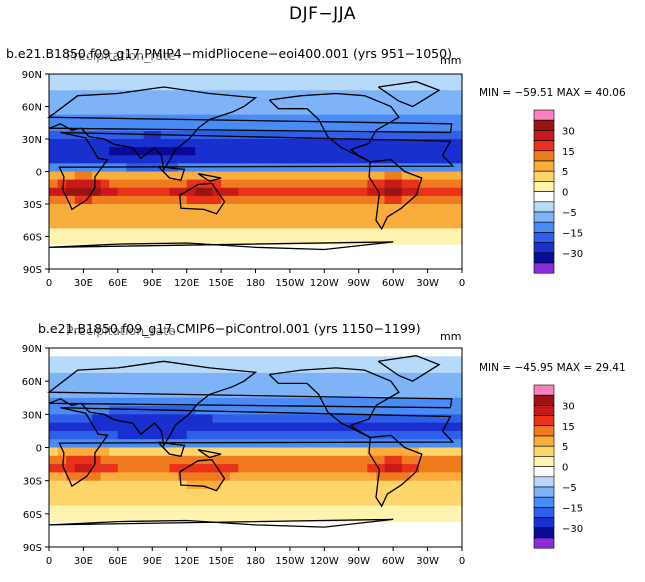 This screenshot has height=582, width=645. Describe the element at coordinates (152, 561) in the screenshot. I see `x-tick-label: 90E` at that location.